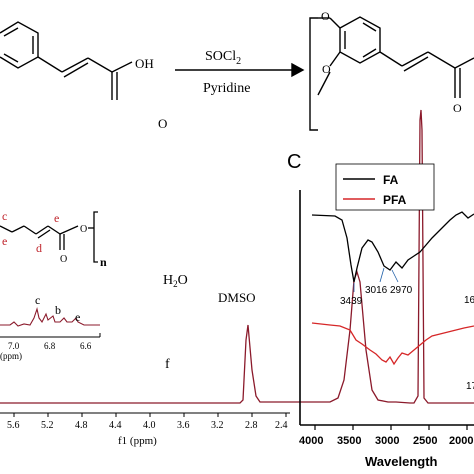 This screenshot has height=474, width=474. Describe the element at coordinates (376, 279) in the screenshot. I see `ftir-annotation-lines` at that location.